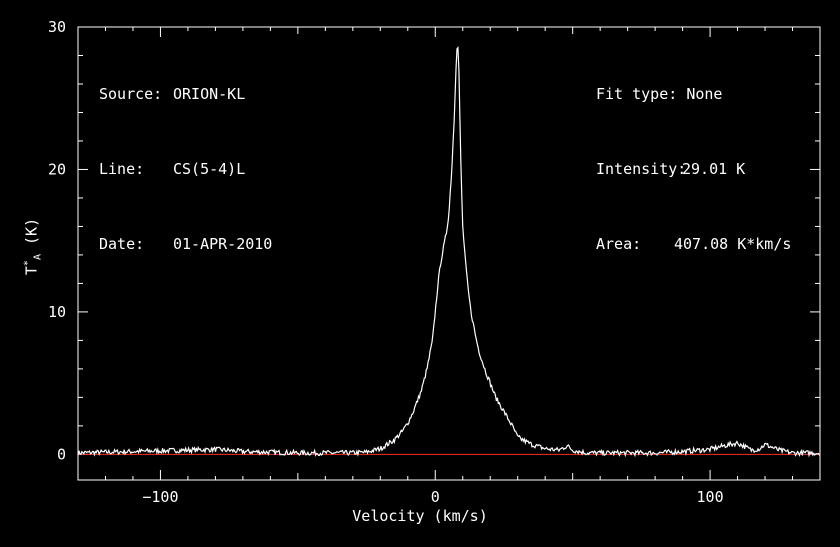  What do you see at coordinates (619, 244) in the screenshot?
I see `area-key: Area:` at bounding box center [619, 244].